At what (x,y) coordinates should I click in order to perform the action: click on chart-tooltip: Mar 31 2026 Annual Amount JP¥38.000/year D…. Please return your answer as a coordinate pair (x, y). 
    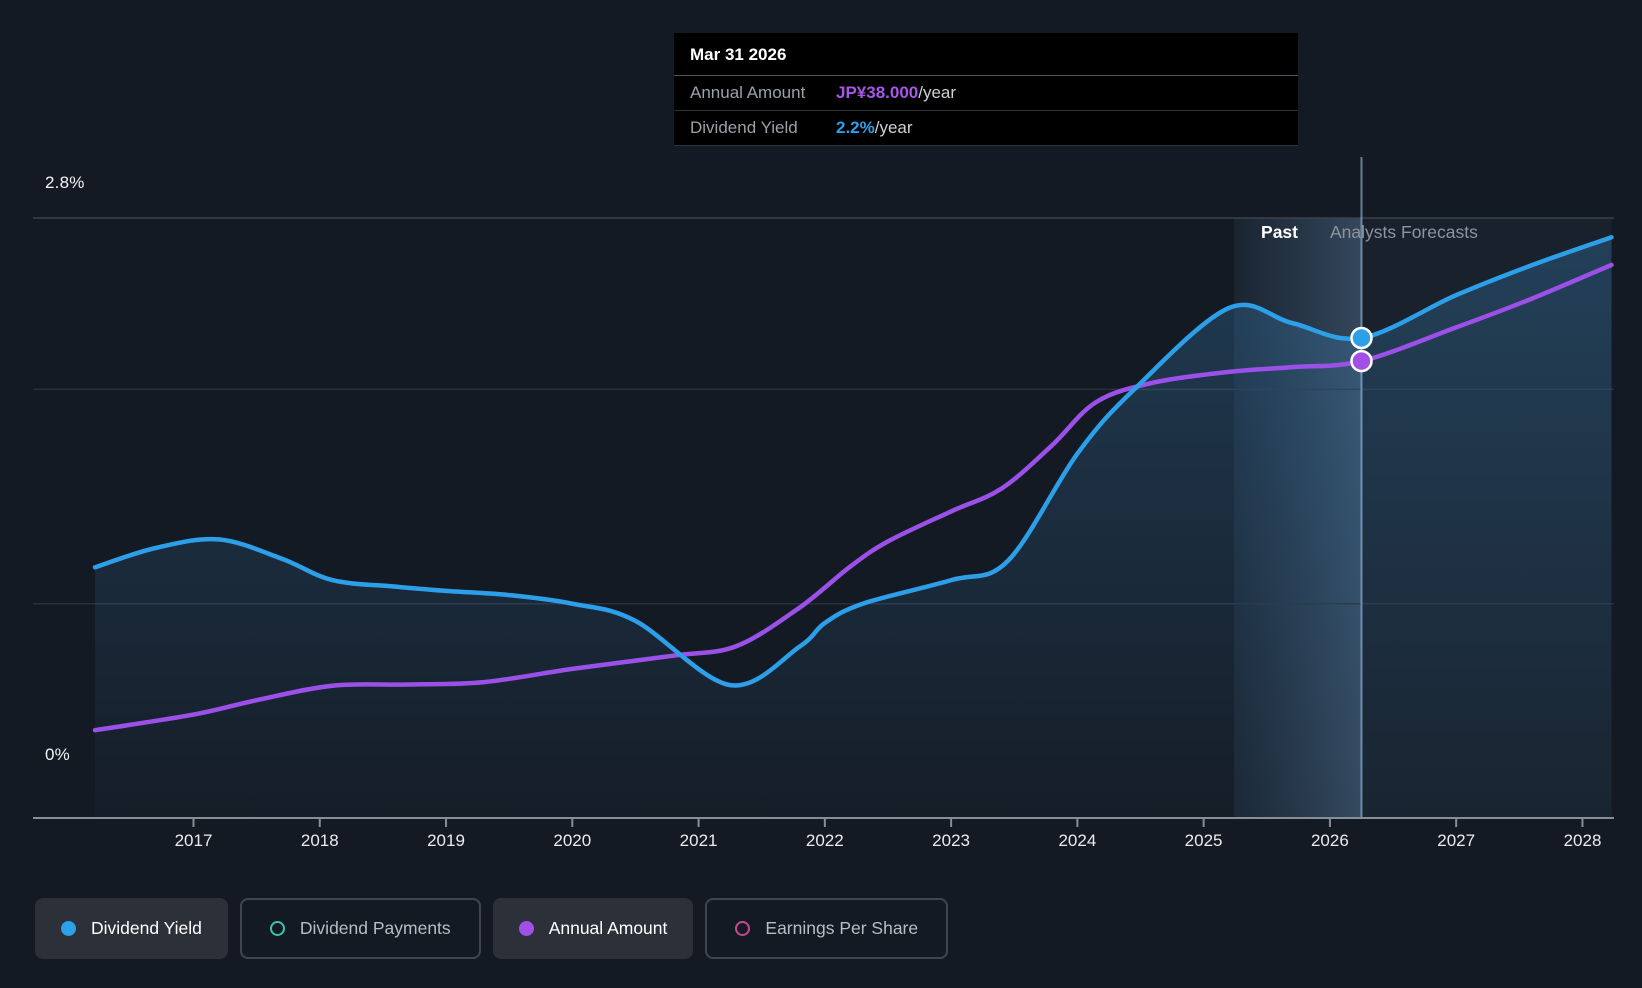
    Looking at the image, I should click on (986, 89).